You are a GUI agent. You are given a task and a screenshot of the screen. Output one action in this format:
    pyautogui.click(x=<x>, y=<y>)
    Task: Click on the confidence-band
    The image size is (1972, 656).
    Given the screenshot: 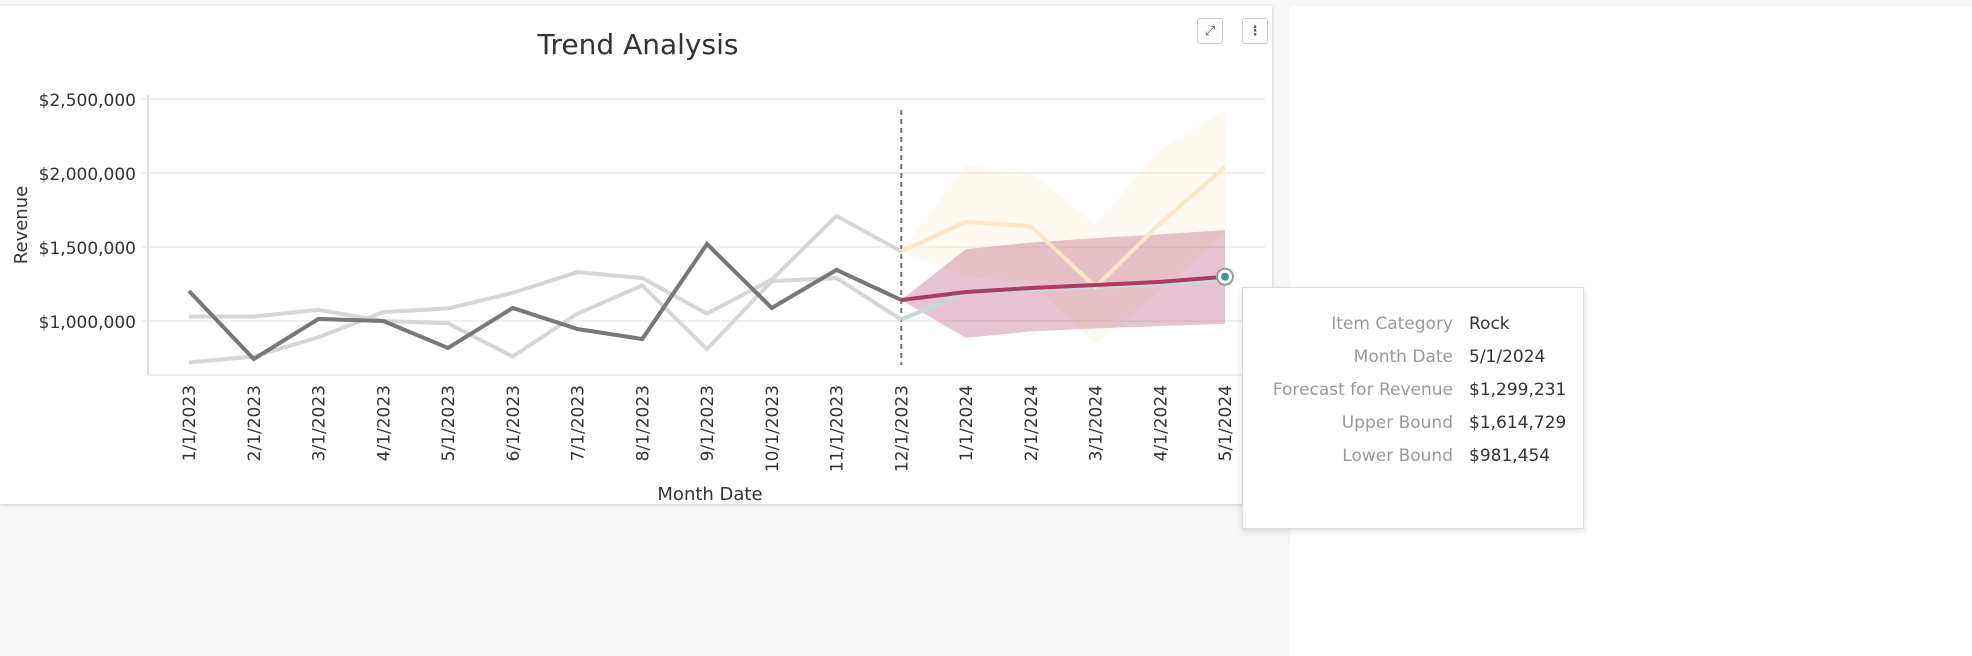 What is the action you would take?
    pyautogui.click(x=1063, y=284)
    